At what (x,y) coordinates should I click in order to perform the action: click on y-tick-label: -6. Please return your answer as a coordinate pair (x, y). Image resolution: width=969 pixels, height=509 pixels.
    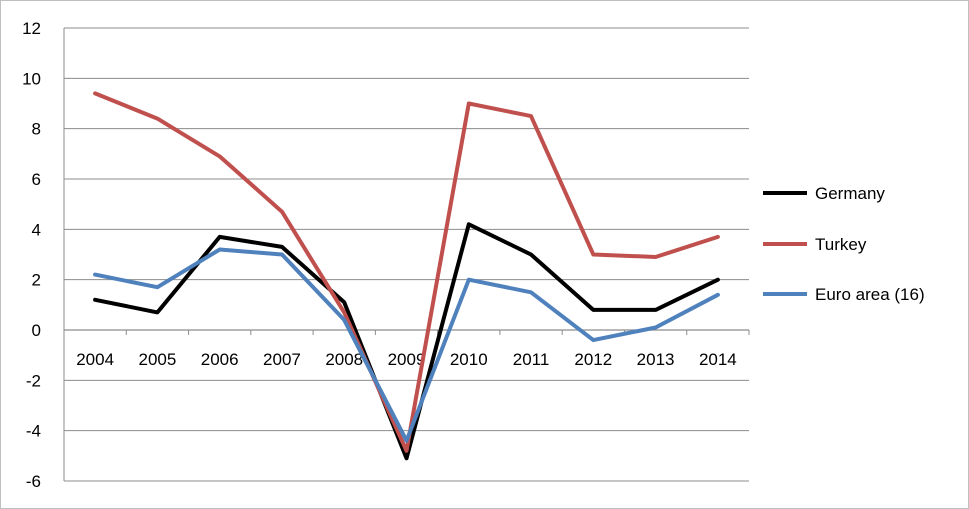
    Looking at the image, I should click on (33, 481).